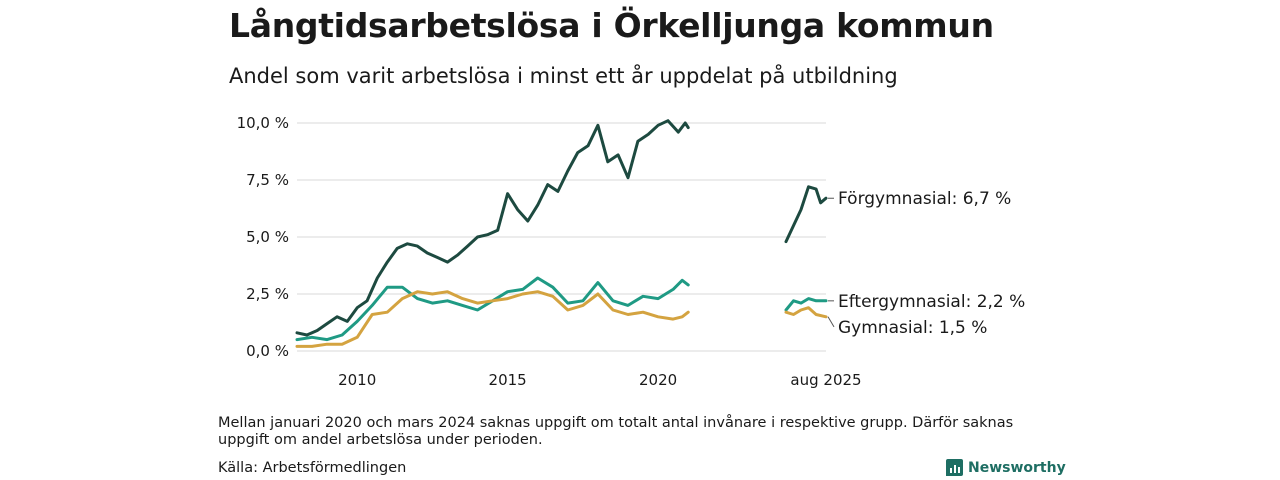  I want to click on series-end-label: Gymnasial: 1,5 %, so click(912, 328).